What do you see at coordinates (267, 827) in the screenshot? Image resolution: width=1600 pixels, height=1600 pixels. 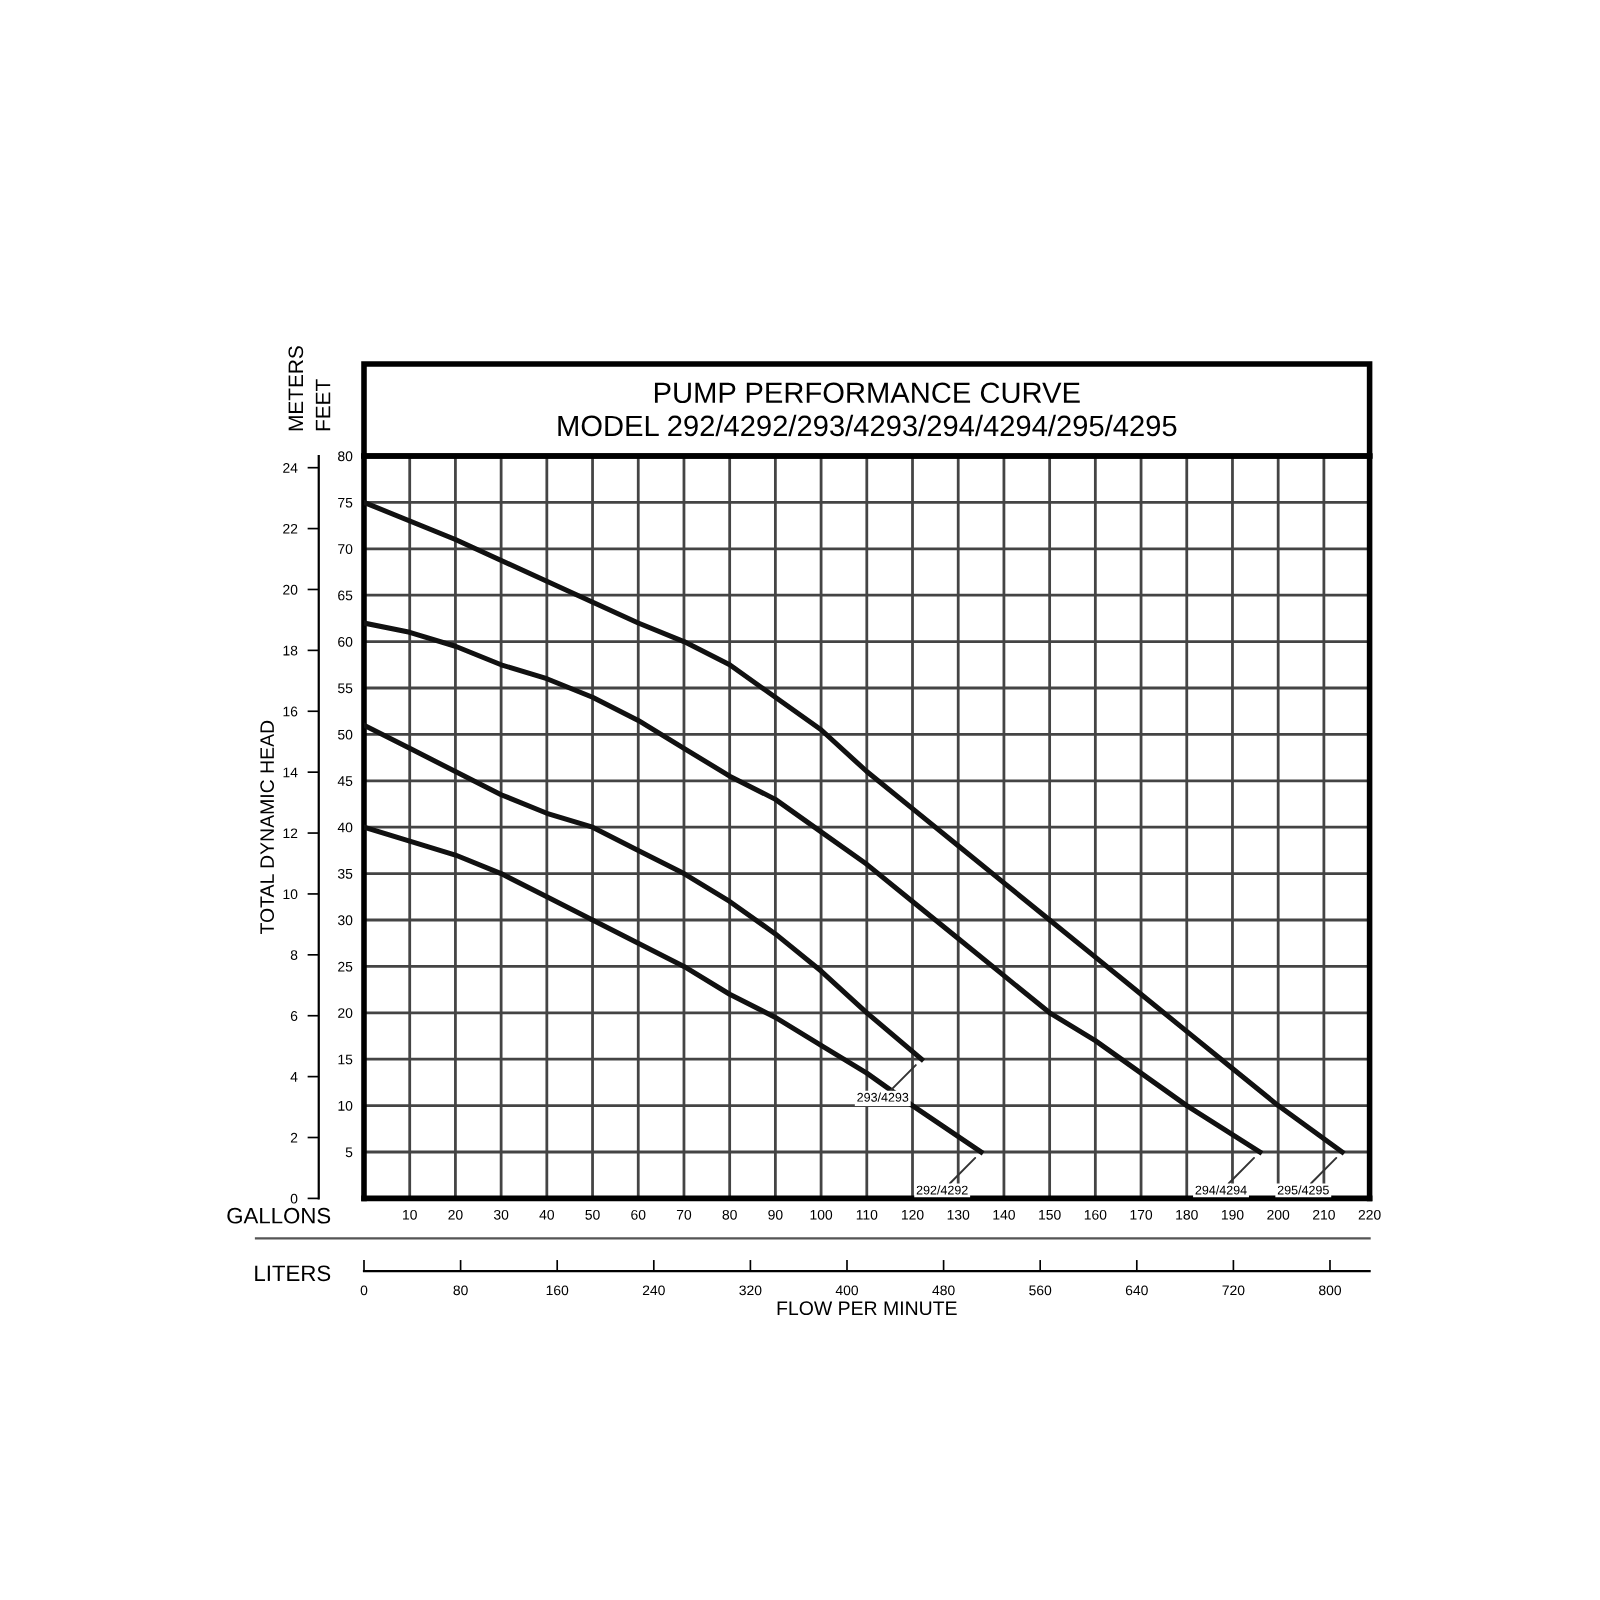 I see `text: TOTAL DYNAMIC HEAD` at bounding box center [267, 827].